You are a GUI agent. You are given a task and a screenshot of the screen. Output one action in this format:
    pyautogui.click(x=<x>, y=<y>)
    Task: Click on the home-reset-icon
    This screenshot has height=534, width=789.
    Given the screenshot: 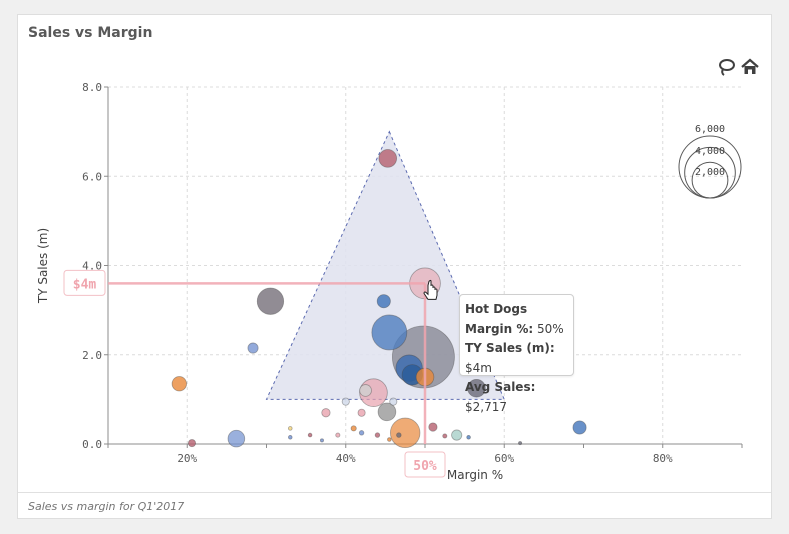 What is the action you would take?
    pyautogui.click(x=750, y=67)
    